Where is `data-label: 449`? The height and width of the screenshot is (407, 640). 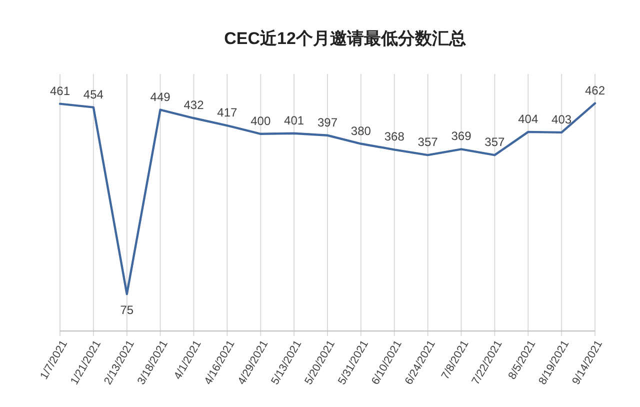
data-label: 449 is located at coordinates (160, 97).